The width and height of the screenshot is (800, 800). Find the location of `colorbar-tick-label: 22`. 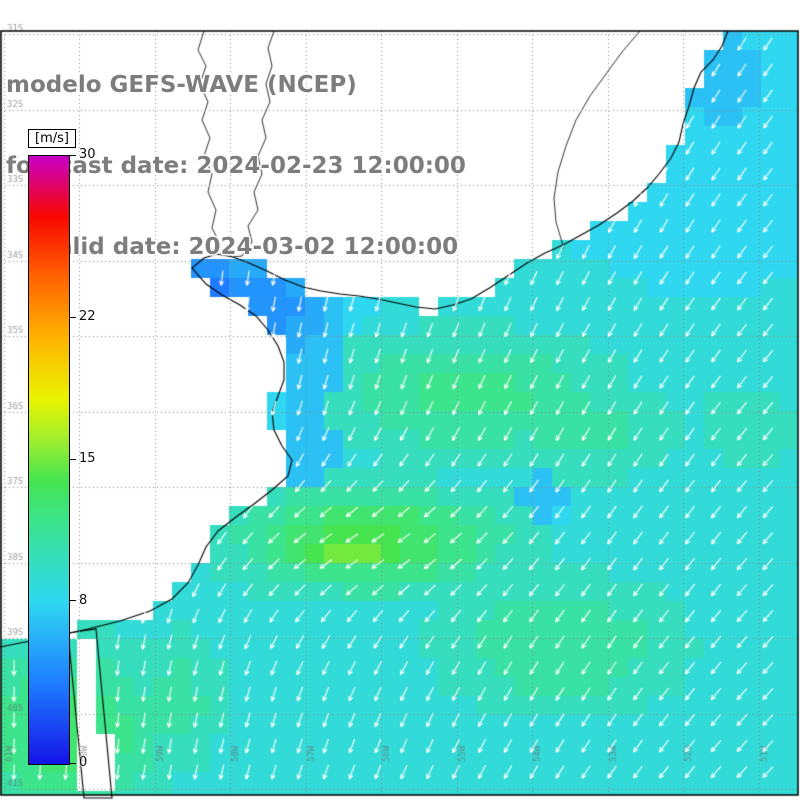

colorbar-tick-label: 22 is located at coordinates (87, 317).